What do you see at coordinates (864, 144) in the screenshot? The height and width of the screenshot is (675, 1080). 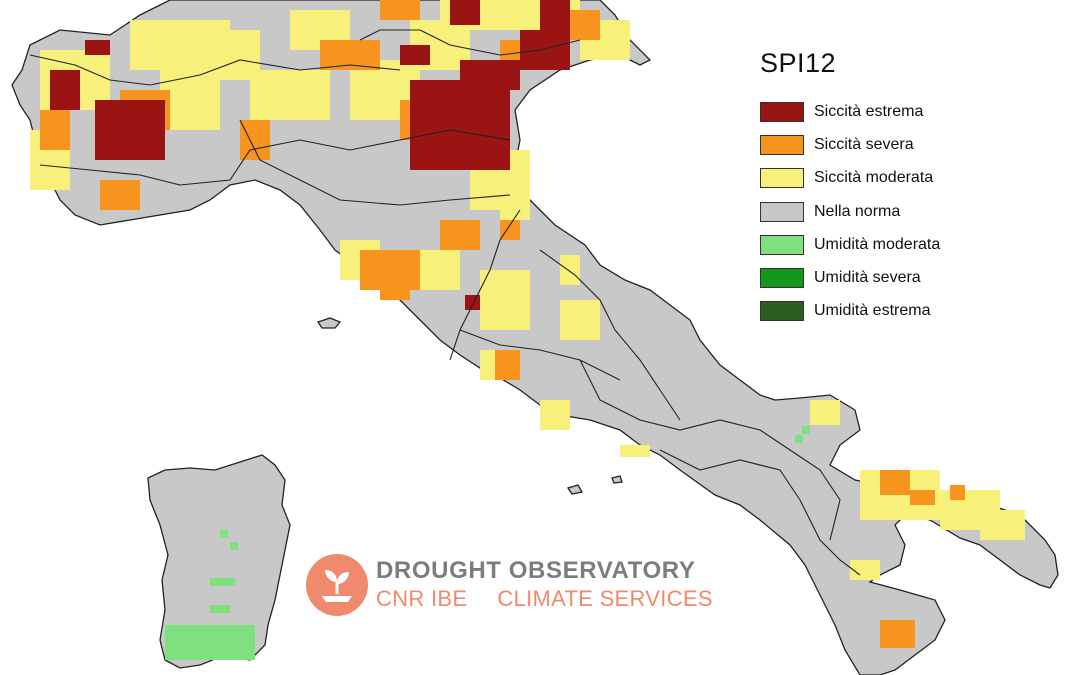 I see `legend-label: Siccità severa` at bounding box center [864, 144].